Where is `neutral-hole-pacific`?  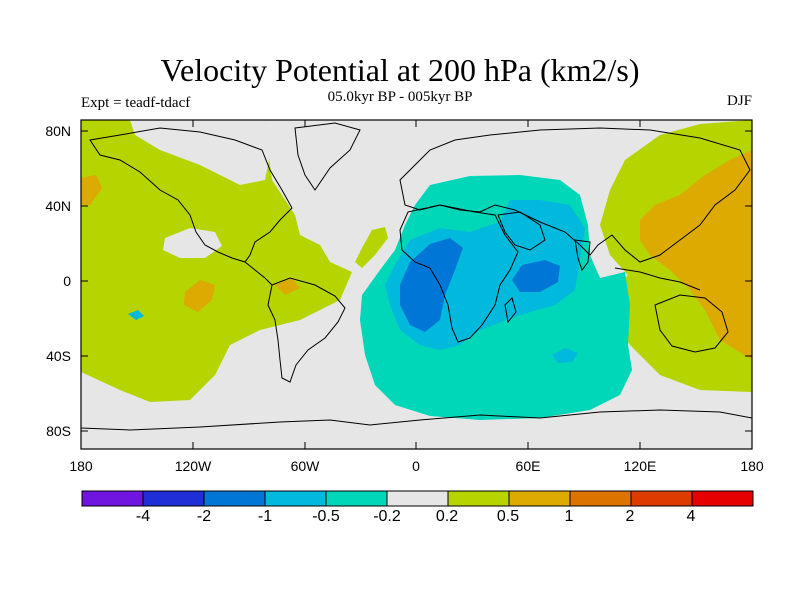
neutral-hole-pacific is located at coordinates (192, 243).